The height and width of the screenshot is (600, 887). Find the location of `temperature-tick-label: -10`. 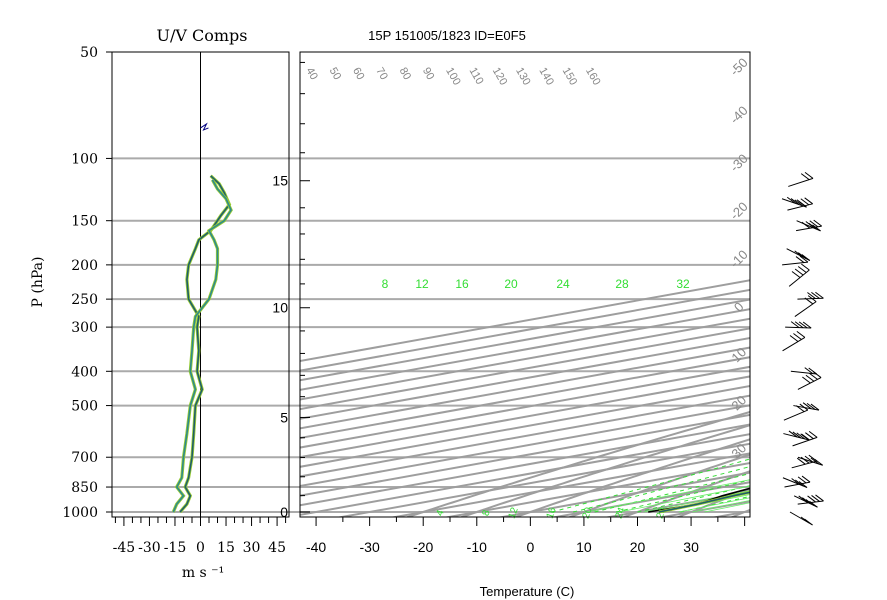

temperature-tick-label: -10 is located at coordinates (477, 547).